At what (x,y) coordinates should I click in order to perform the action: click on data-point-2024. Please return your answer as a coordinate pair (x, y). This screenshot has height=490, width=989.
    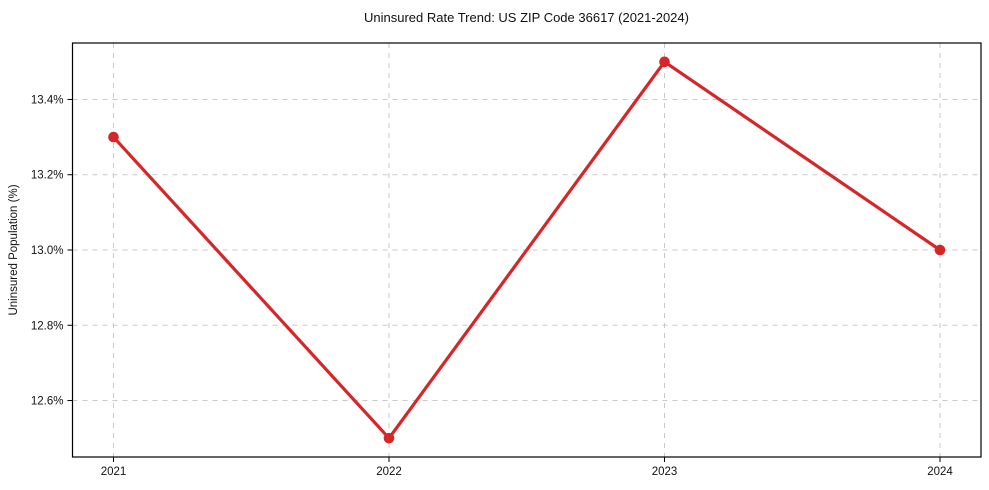
    Looking at the image, I should click on (940, 250).